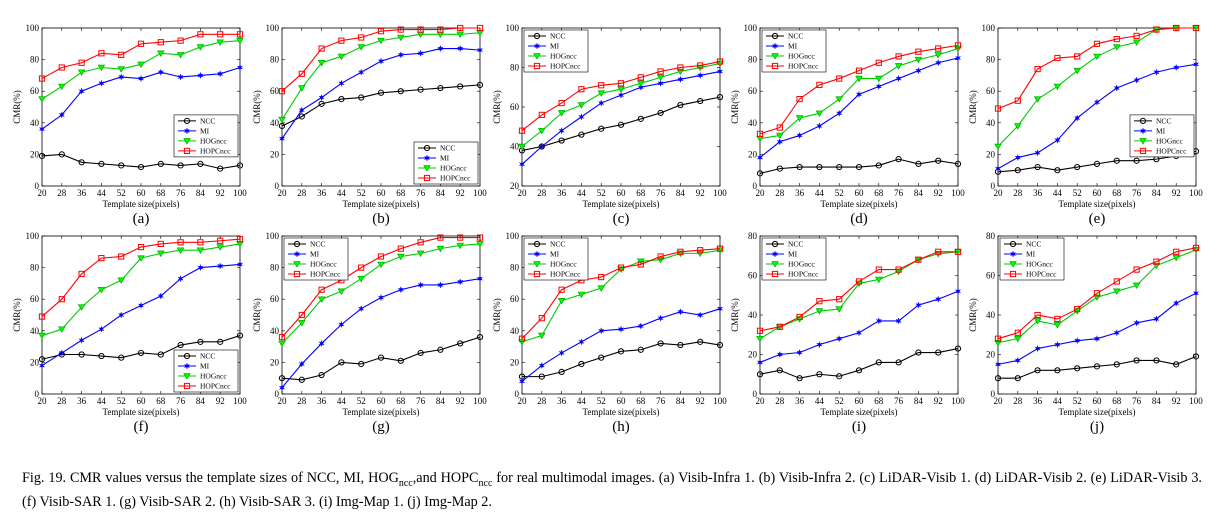 This screenshot has height=516, width=1218. Describe the element at coordinates (1098, 193) in the screenshot. I see `x-tick-label: 60` at that location.